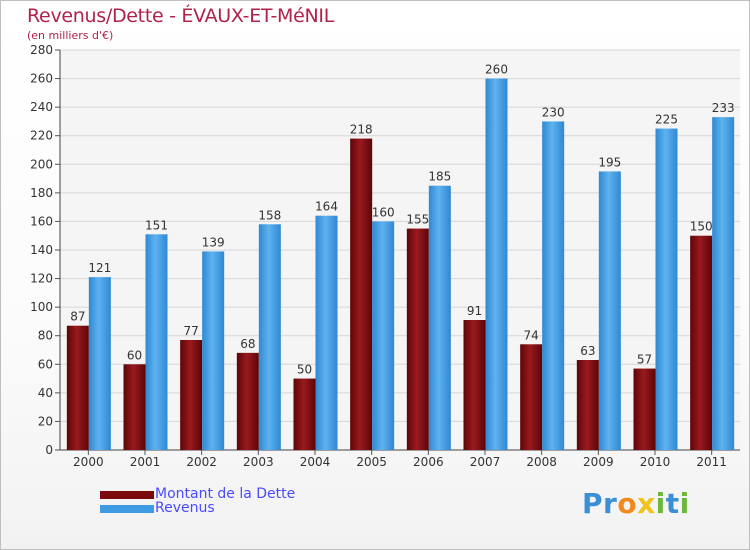 The height and width of the screenshot is (550, 750). Describe the element at coordinates (269, 215) in the screenshot. I see `data-label: 158` at that location.